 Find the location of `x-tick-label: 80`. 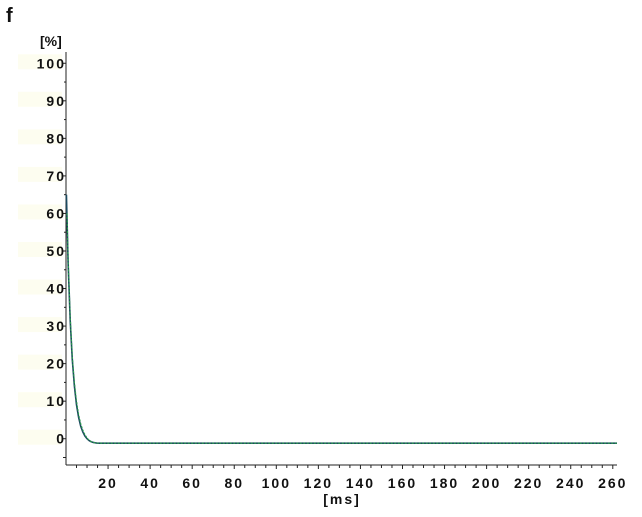

x-tick-label: 80 is located at coordinates (234, 483).